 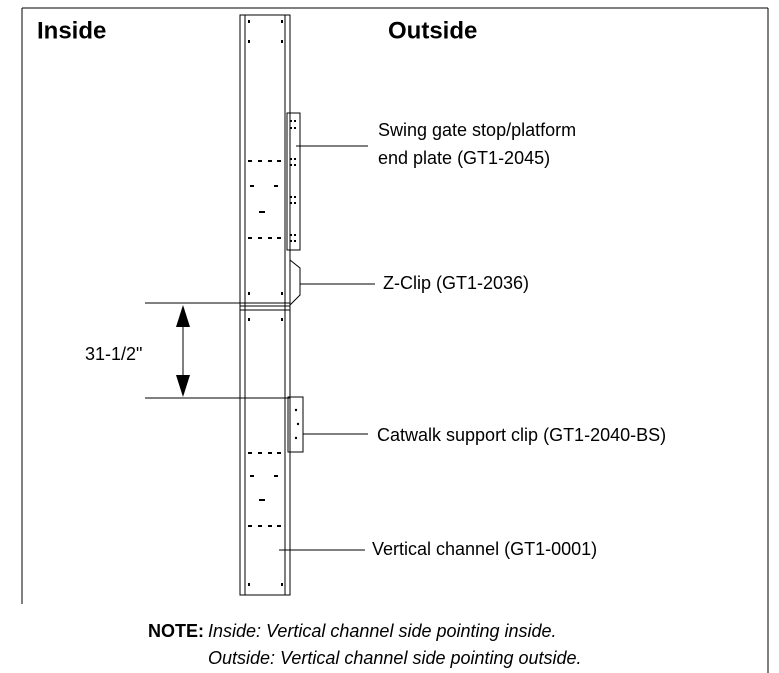 What do you see at coordinates (521, 435) in the screenshot?
I see `callout-text: Catwalk support clip (GT1-2040-BS)` at bounding box center [521, 435].